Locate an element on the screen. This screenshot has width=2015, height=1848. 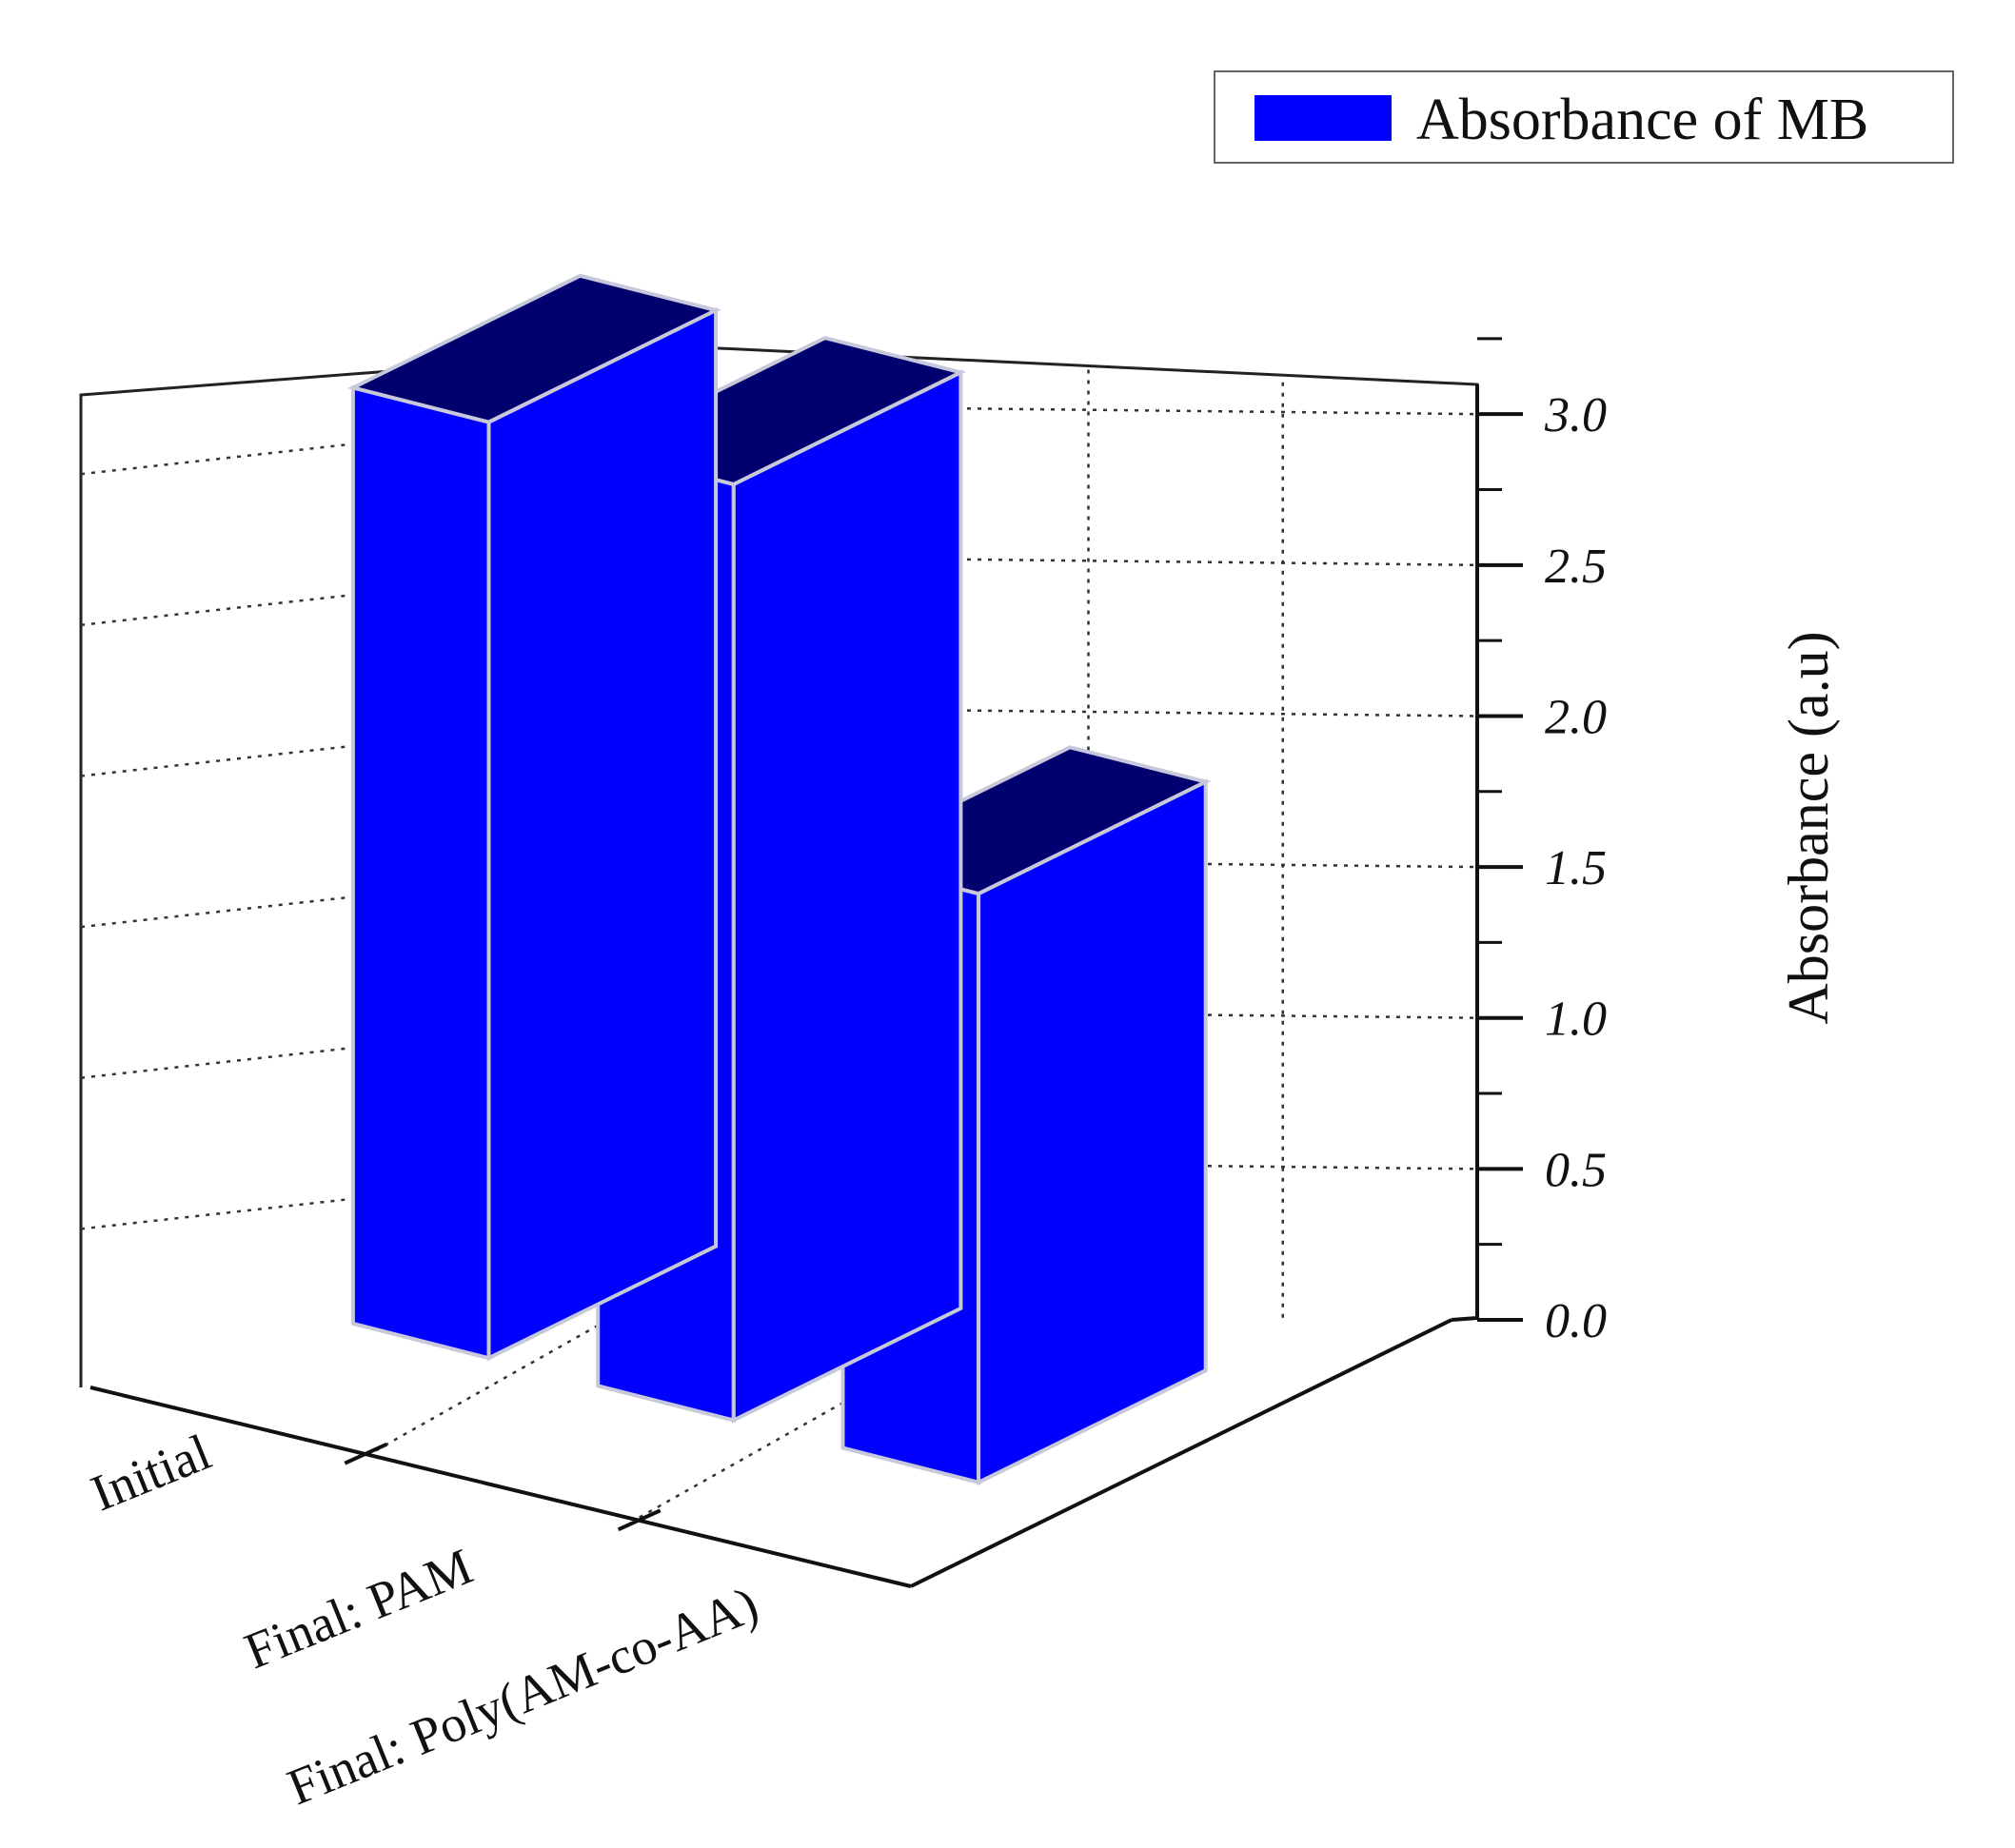
legend-swatch is located at coordinates (1323, 118).